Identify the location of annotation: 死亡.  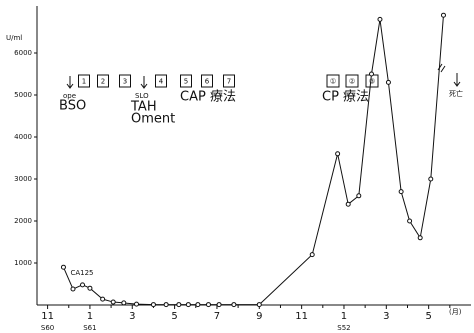
(456, 93).